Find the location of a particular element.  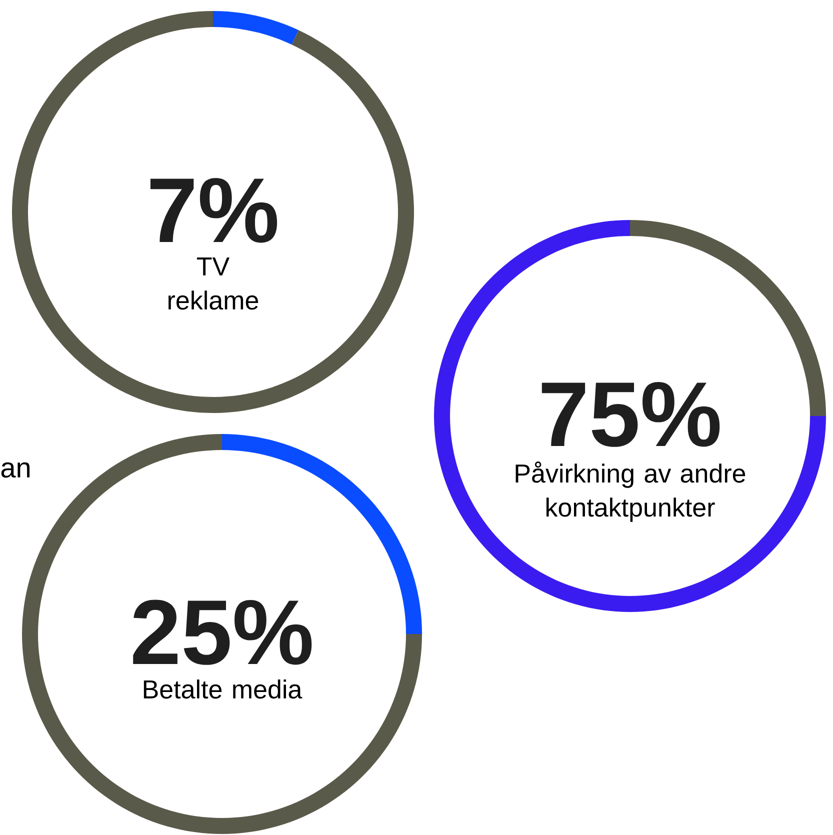

data-label: 75% is located at coordinates (631, 414).